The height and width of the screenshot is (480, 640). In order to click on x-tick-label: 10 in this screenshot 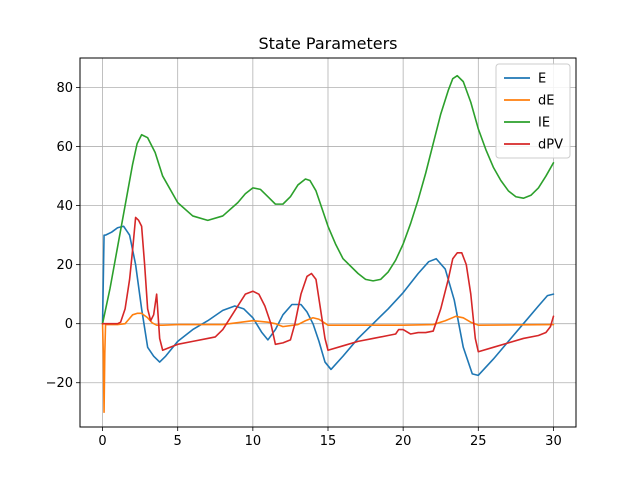, I will do `click(253, 441)`.